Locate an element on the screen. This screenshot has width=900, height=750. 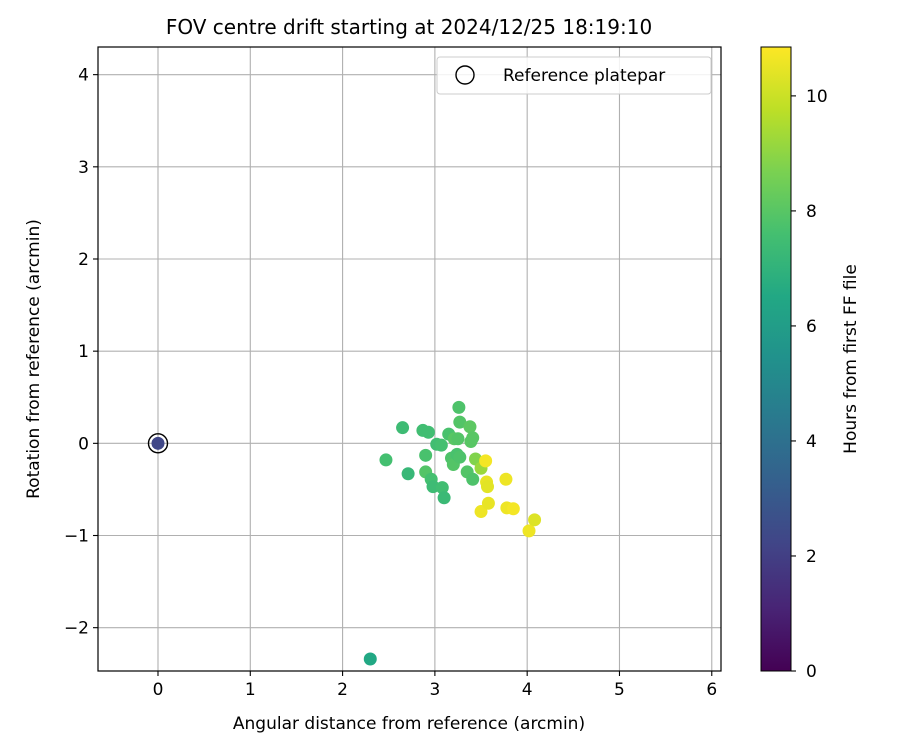
y-tick-label: −2 is located at coordinates (76, 629).